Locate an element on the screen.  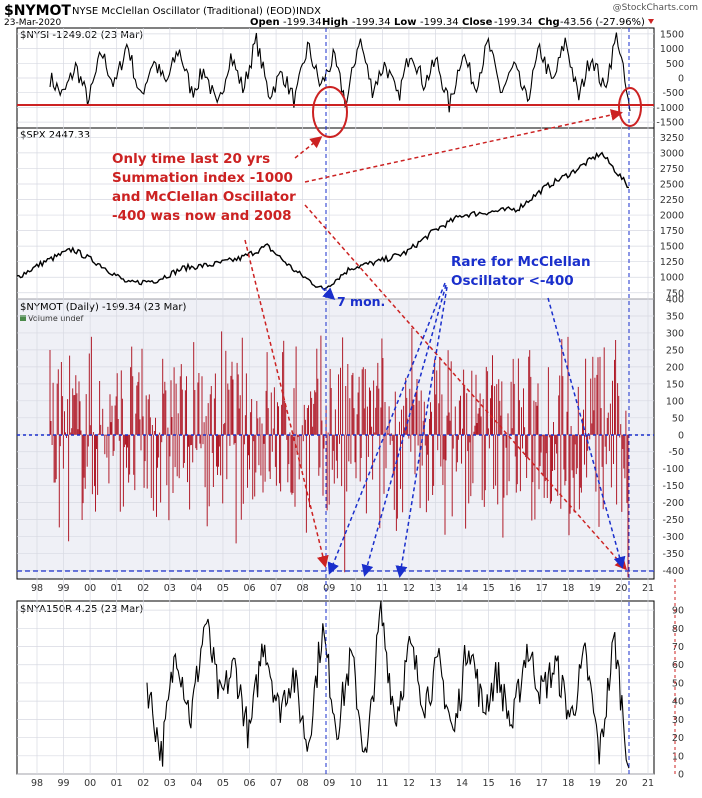
x-tick-label: 19 is located at coordinates (595, 588).